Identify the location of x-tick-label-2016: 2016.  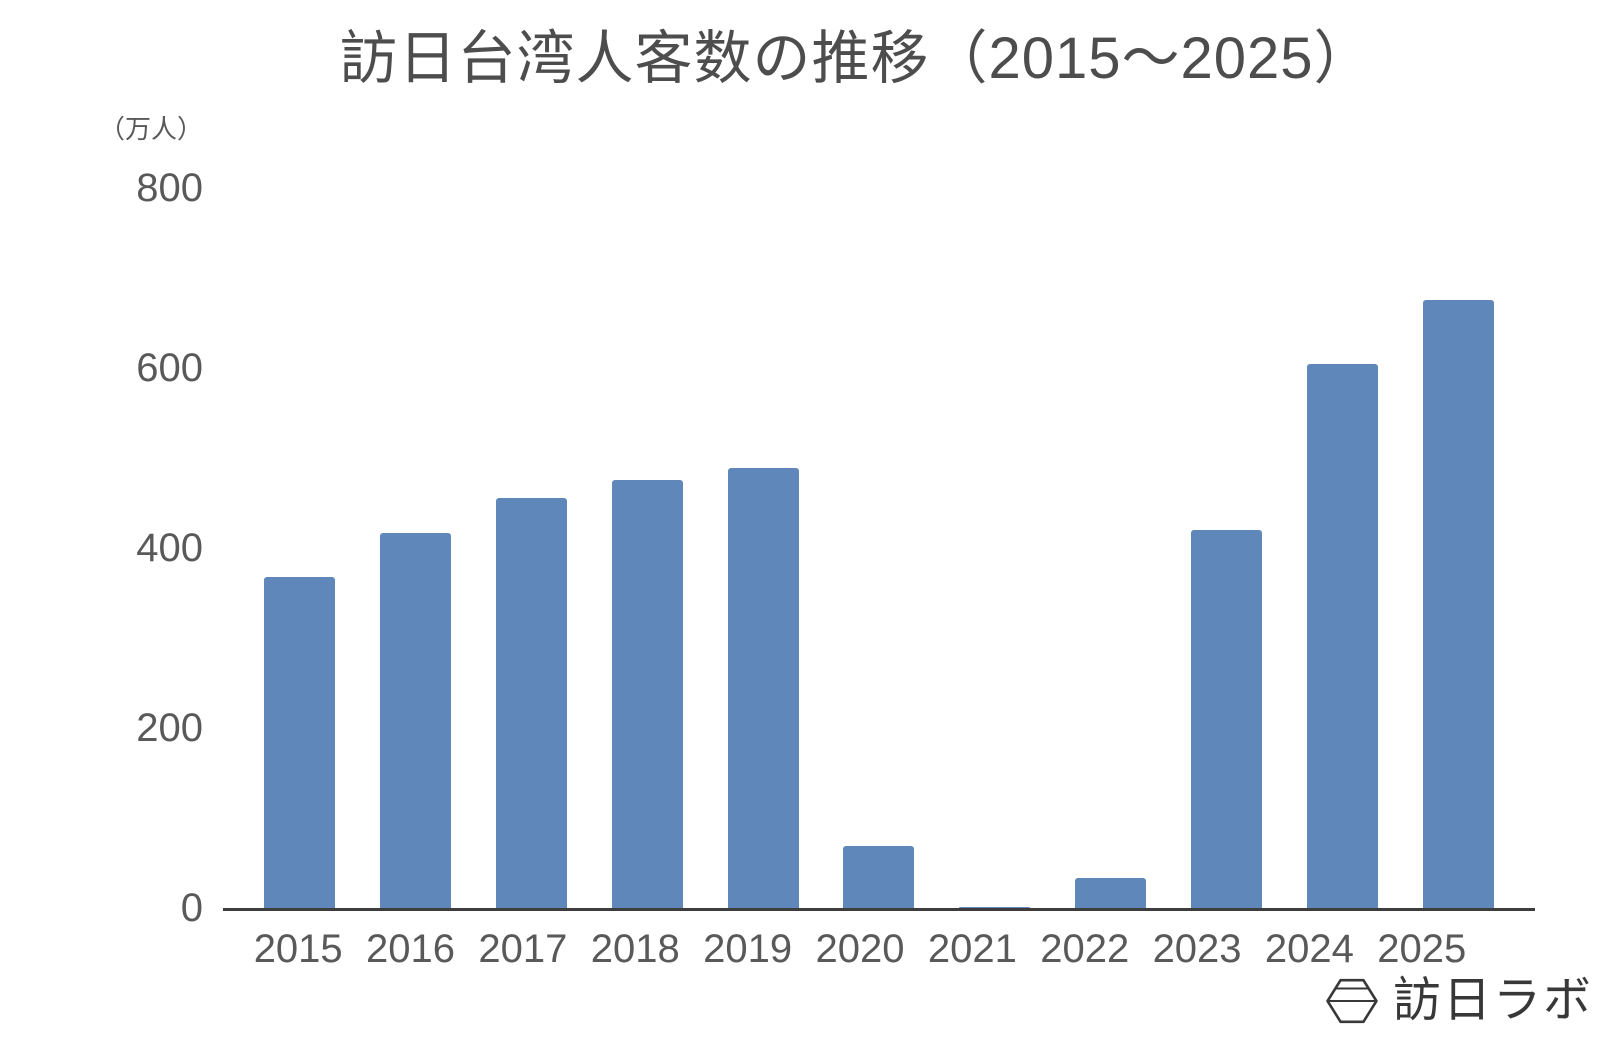
(411, 949).